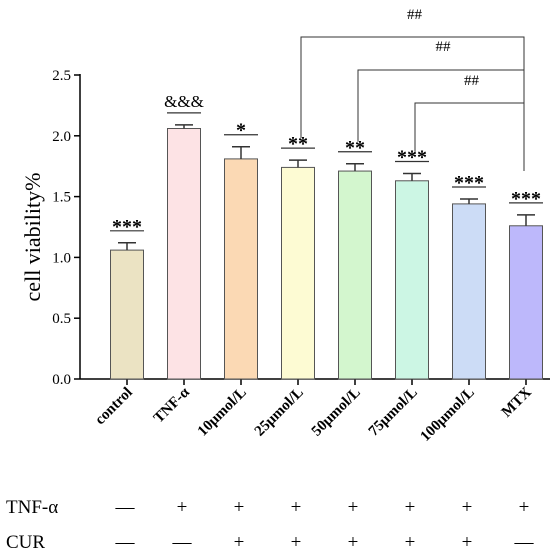 The width and height of the screenshot is (550, 560). Describe the element at coordinates (172, 405) in the screenshot. I see `x-tick-label: TNF-α` at that location.